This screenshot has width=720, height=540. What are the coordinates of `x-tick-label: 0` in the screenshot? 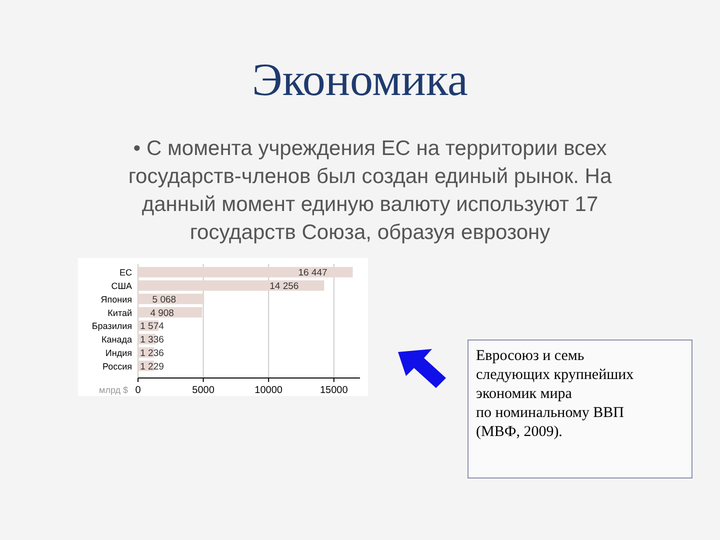 It's located at (138, 390).